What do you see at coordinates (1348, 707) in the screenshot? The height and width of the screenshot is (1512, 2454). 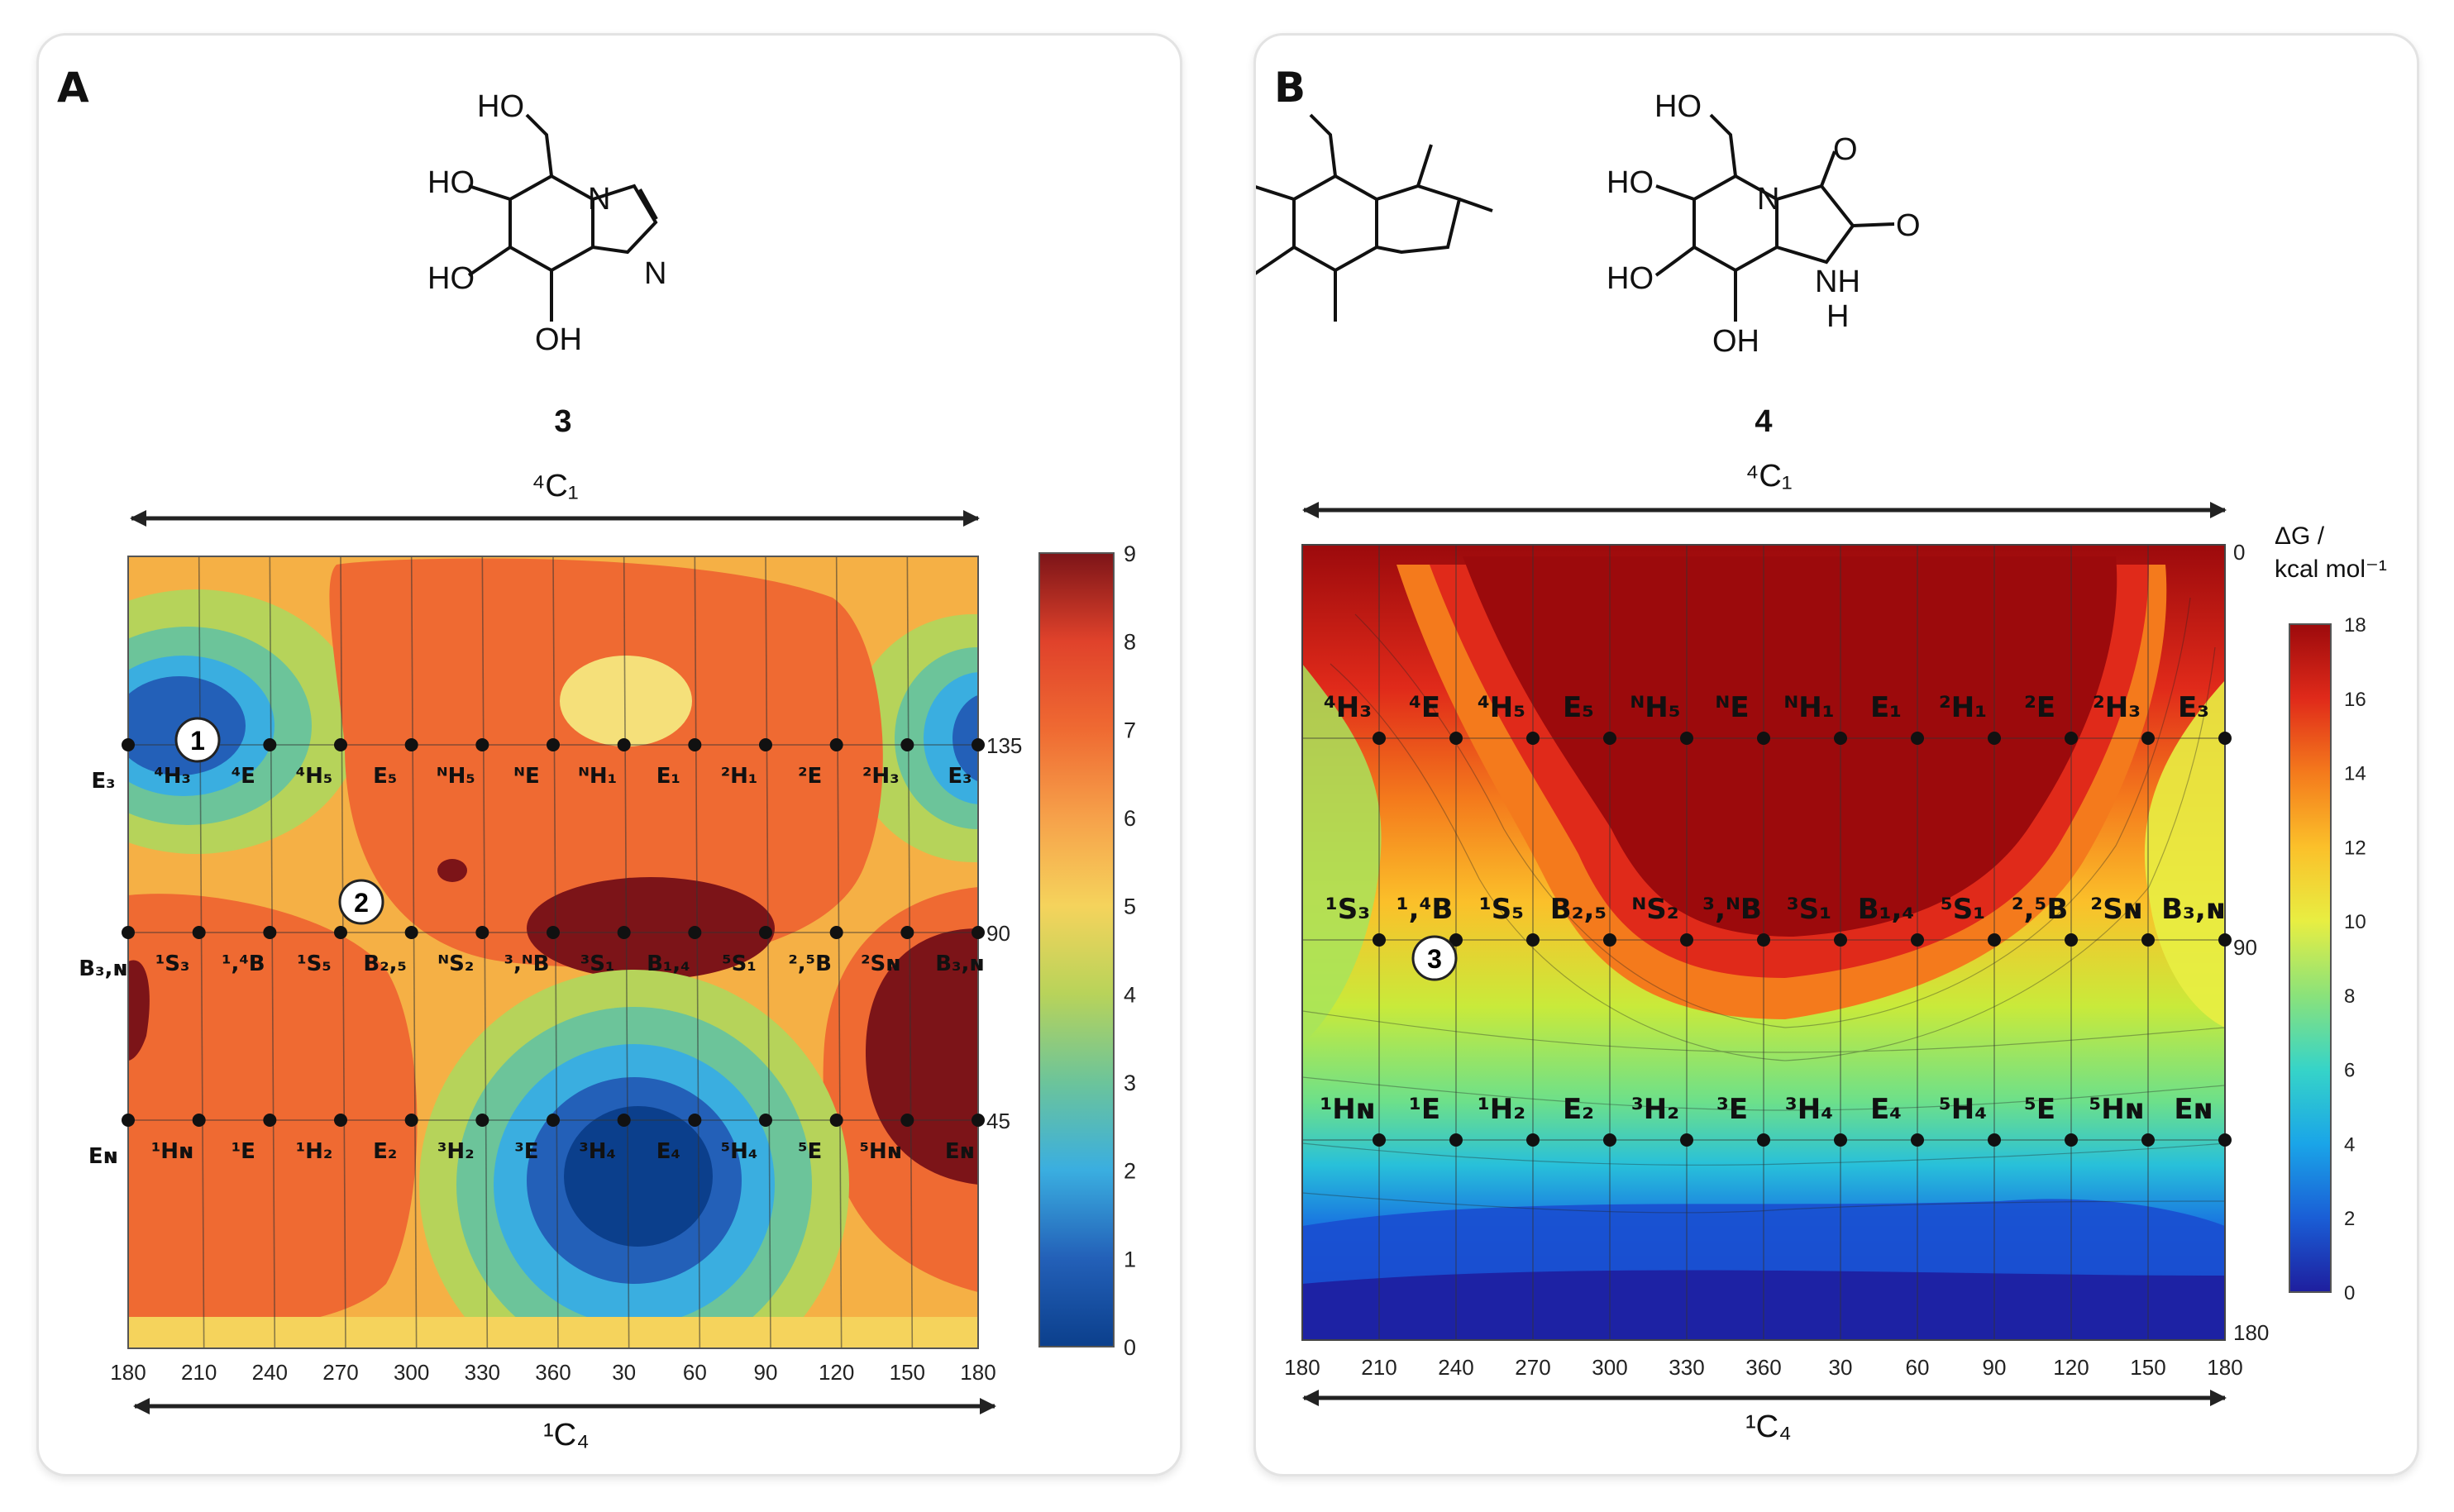 I see `conformer-label: ⁴H₃` at bounding box center [1348, 707].